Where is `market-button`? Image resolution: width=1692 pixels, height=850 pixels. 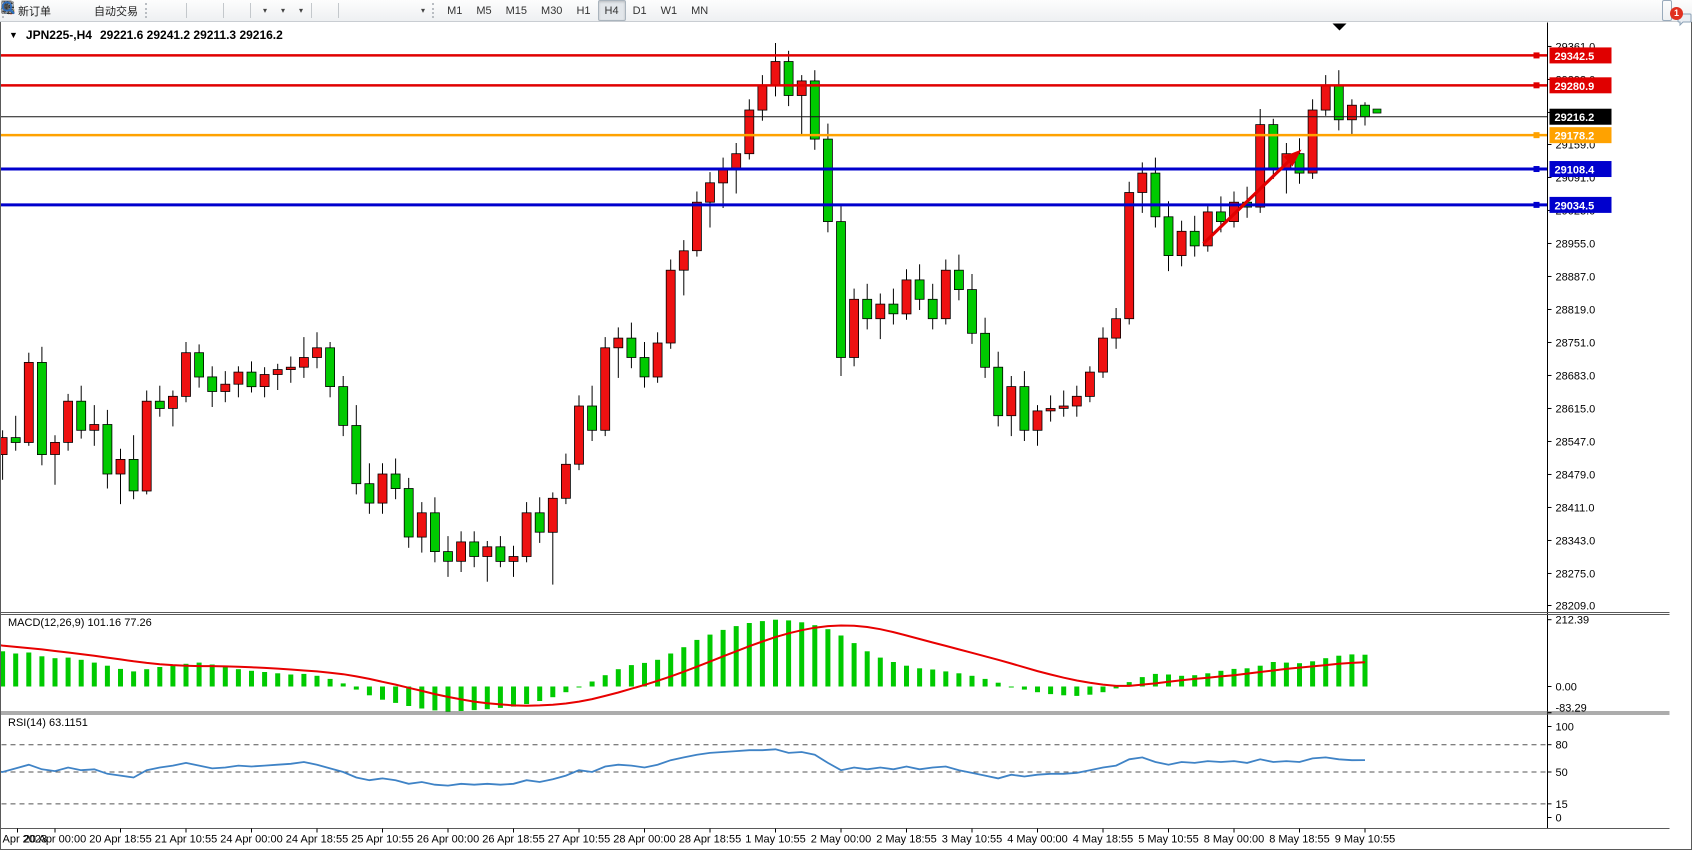 market-button is located at coordinates (33, 10).